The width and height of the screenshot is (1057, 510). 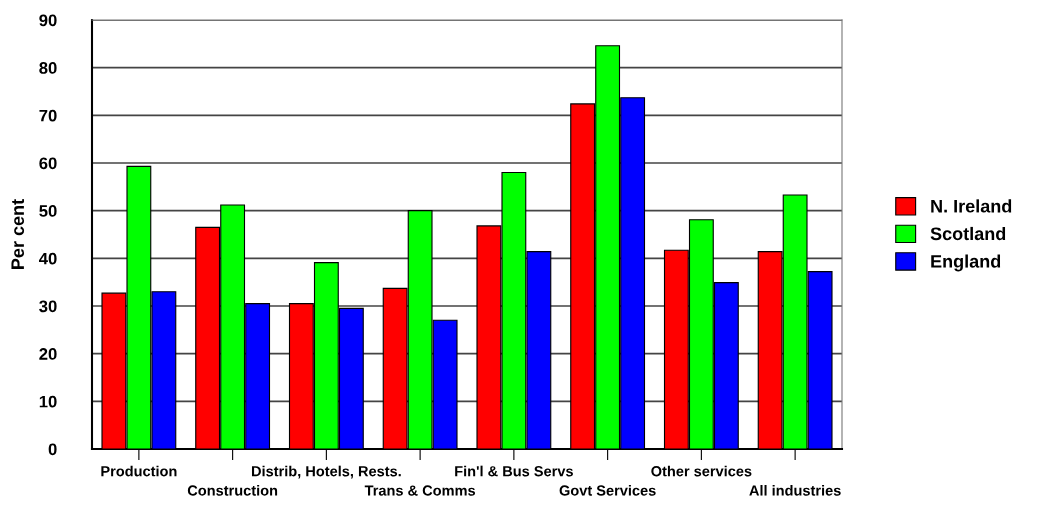 I want to click on y-tick-label: 20, so click(x=48, y=354).